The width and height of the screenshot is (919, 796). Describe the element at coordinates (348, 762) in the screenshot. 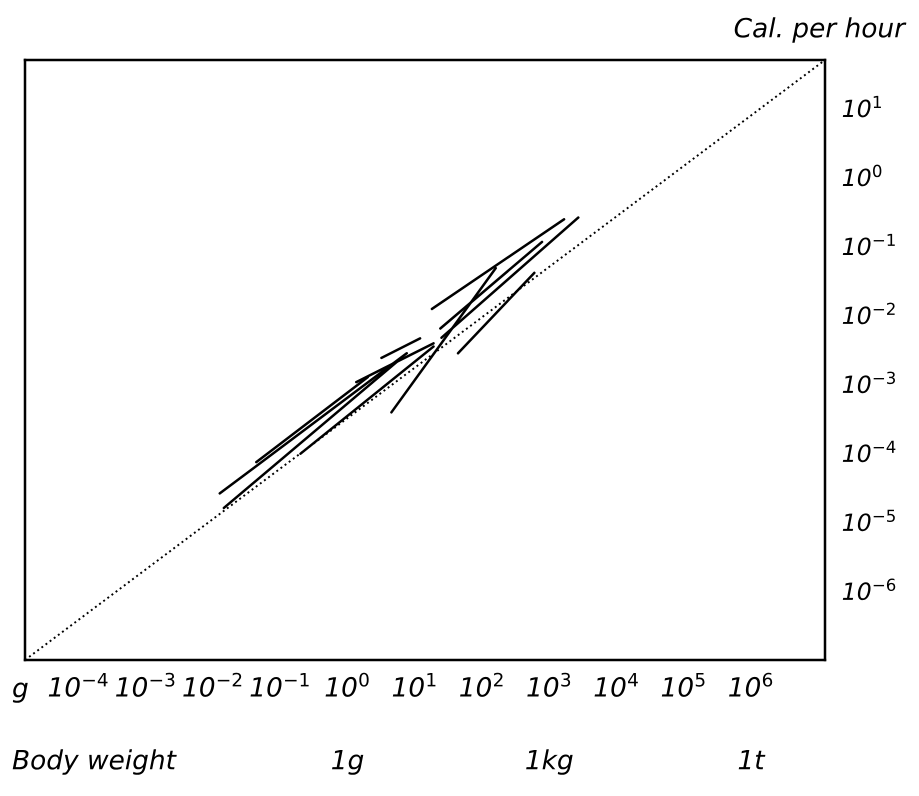

I see `text: 1g` at that location.